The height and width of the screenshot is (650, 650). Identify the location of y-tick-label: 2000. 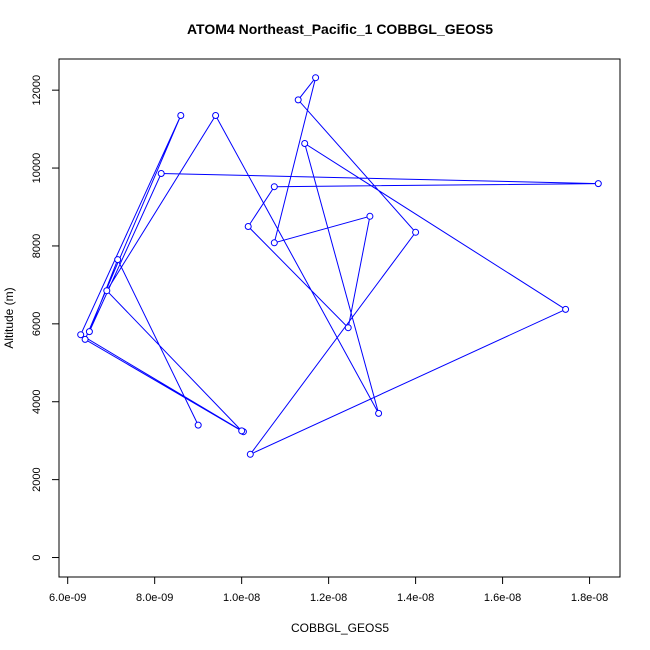
(37, 479).